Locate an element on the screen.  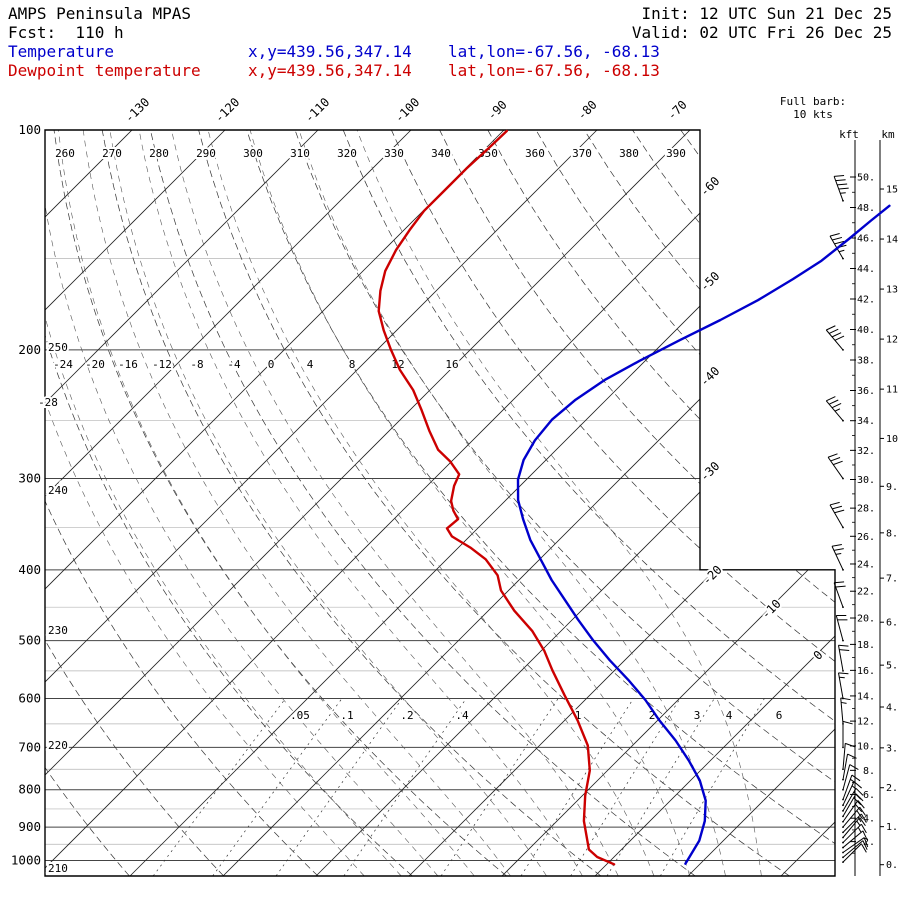
svg-text: -130 is located at coordinates (137, 110).